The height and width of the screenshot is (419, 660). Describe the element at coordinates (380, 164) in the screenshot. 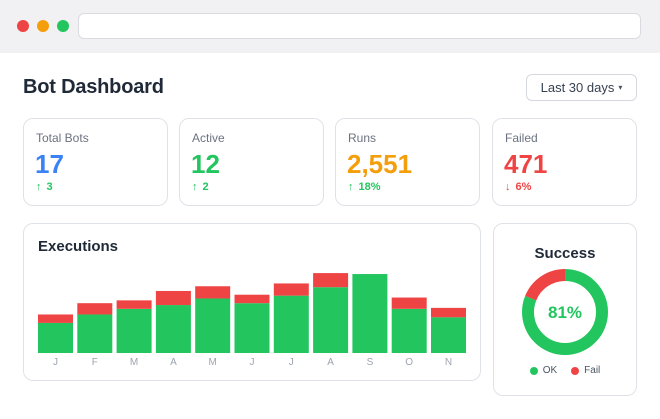

I see `kpi-value: 2,551` at that location.